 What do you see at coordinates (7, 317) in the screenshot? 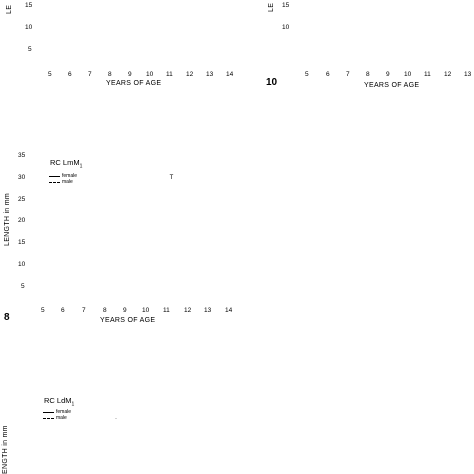
I see `figure-number: 8` at bounding box center [7, 317].